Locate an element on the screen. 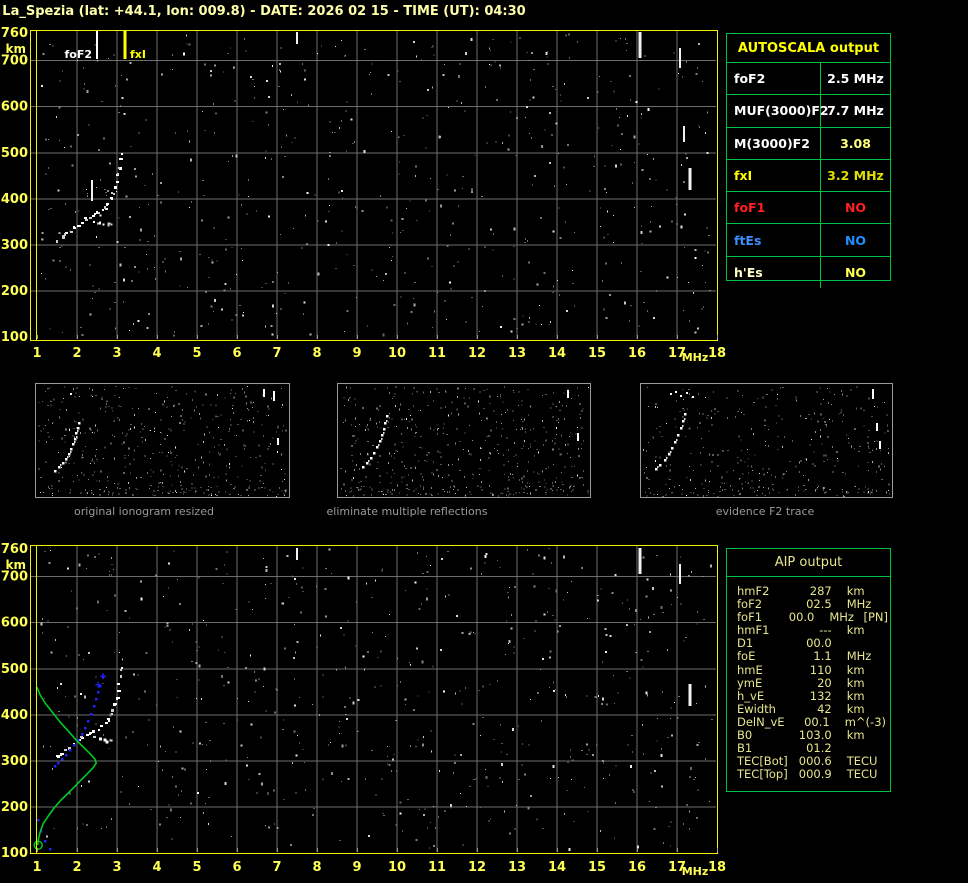 This screenshot has height=883, width=968. aip-value: 02.5 is located at coordinates (819, 604).